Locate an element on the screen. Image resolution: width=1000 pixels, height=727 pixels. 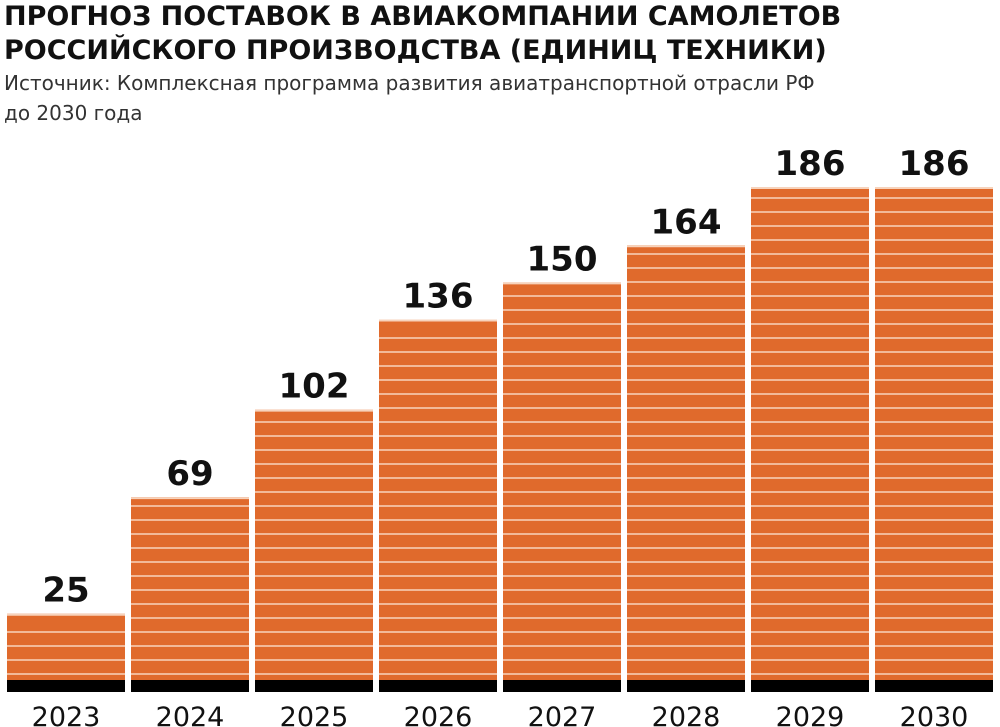
data-label: 164 is located at coordinates (686, 222).